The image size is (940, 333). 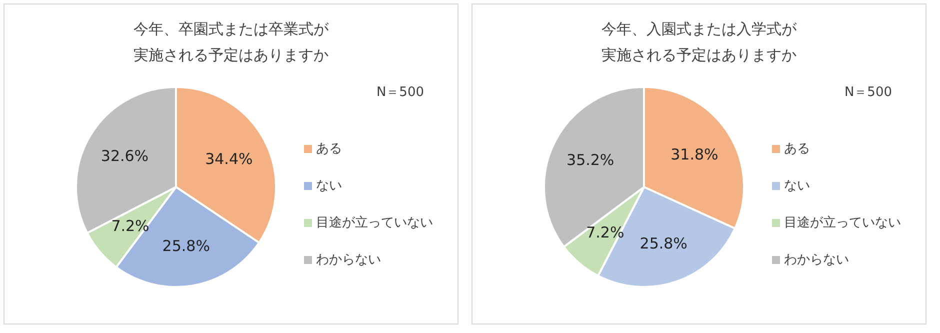 What do you see at coordinates (232, 42) in the screenshot?
I see `chart-title: 今年、卒園式または卒業式が実施される予定はありますか` at bounding box center [232, 42].